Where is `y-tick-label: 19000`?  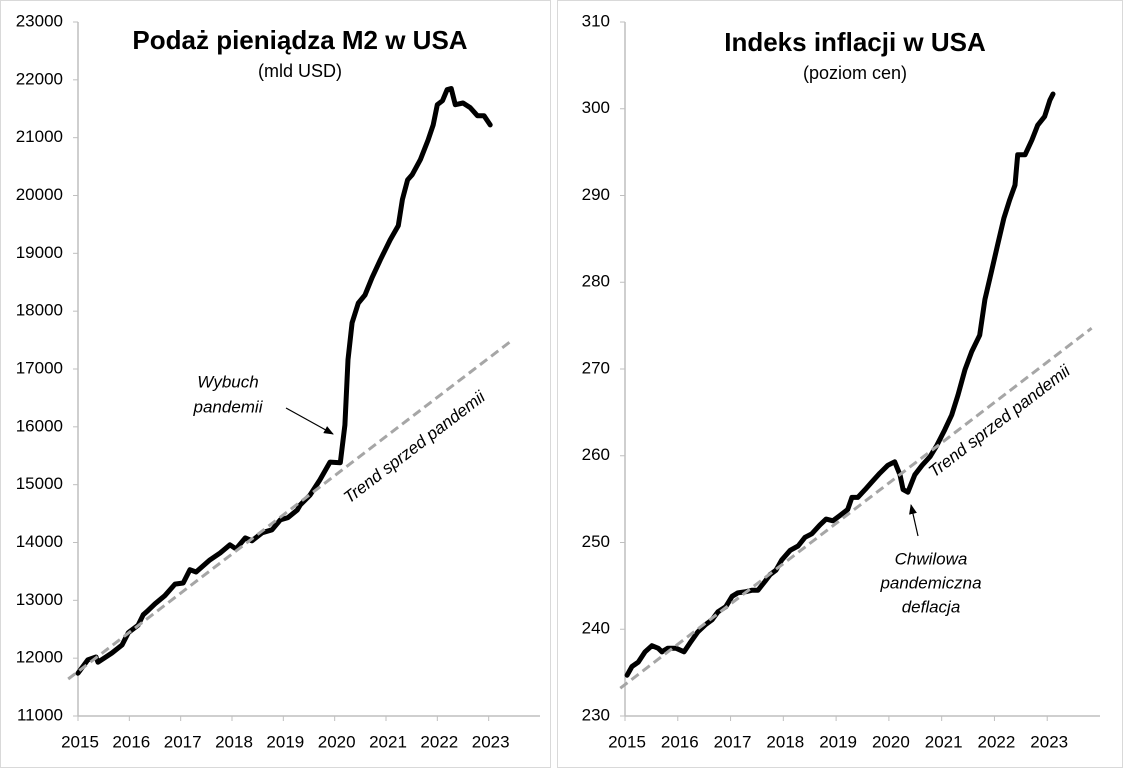
y-tick-label: 19000 is located at coordinates (39, 252).